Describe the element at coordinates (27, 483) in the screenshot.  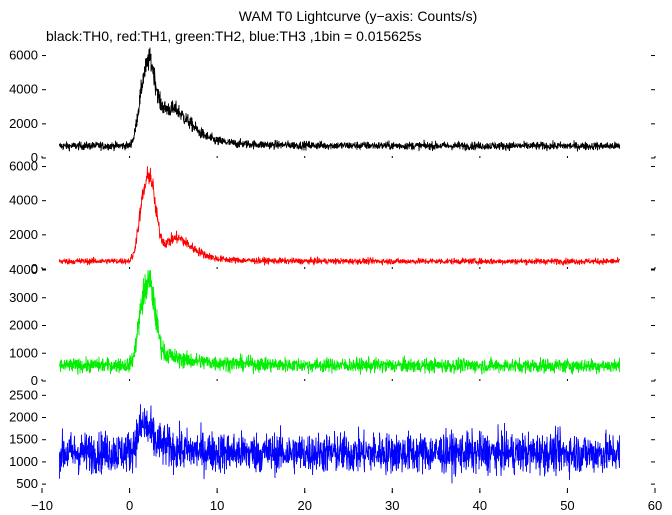
I see `y-tick-label-TH3: 500` at that location.